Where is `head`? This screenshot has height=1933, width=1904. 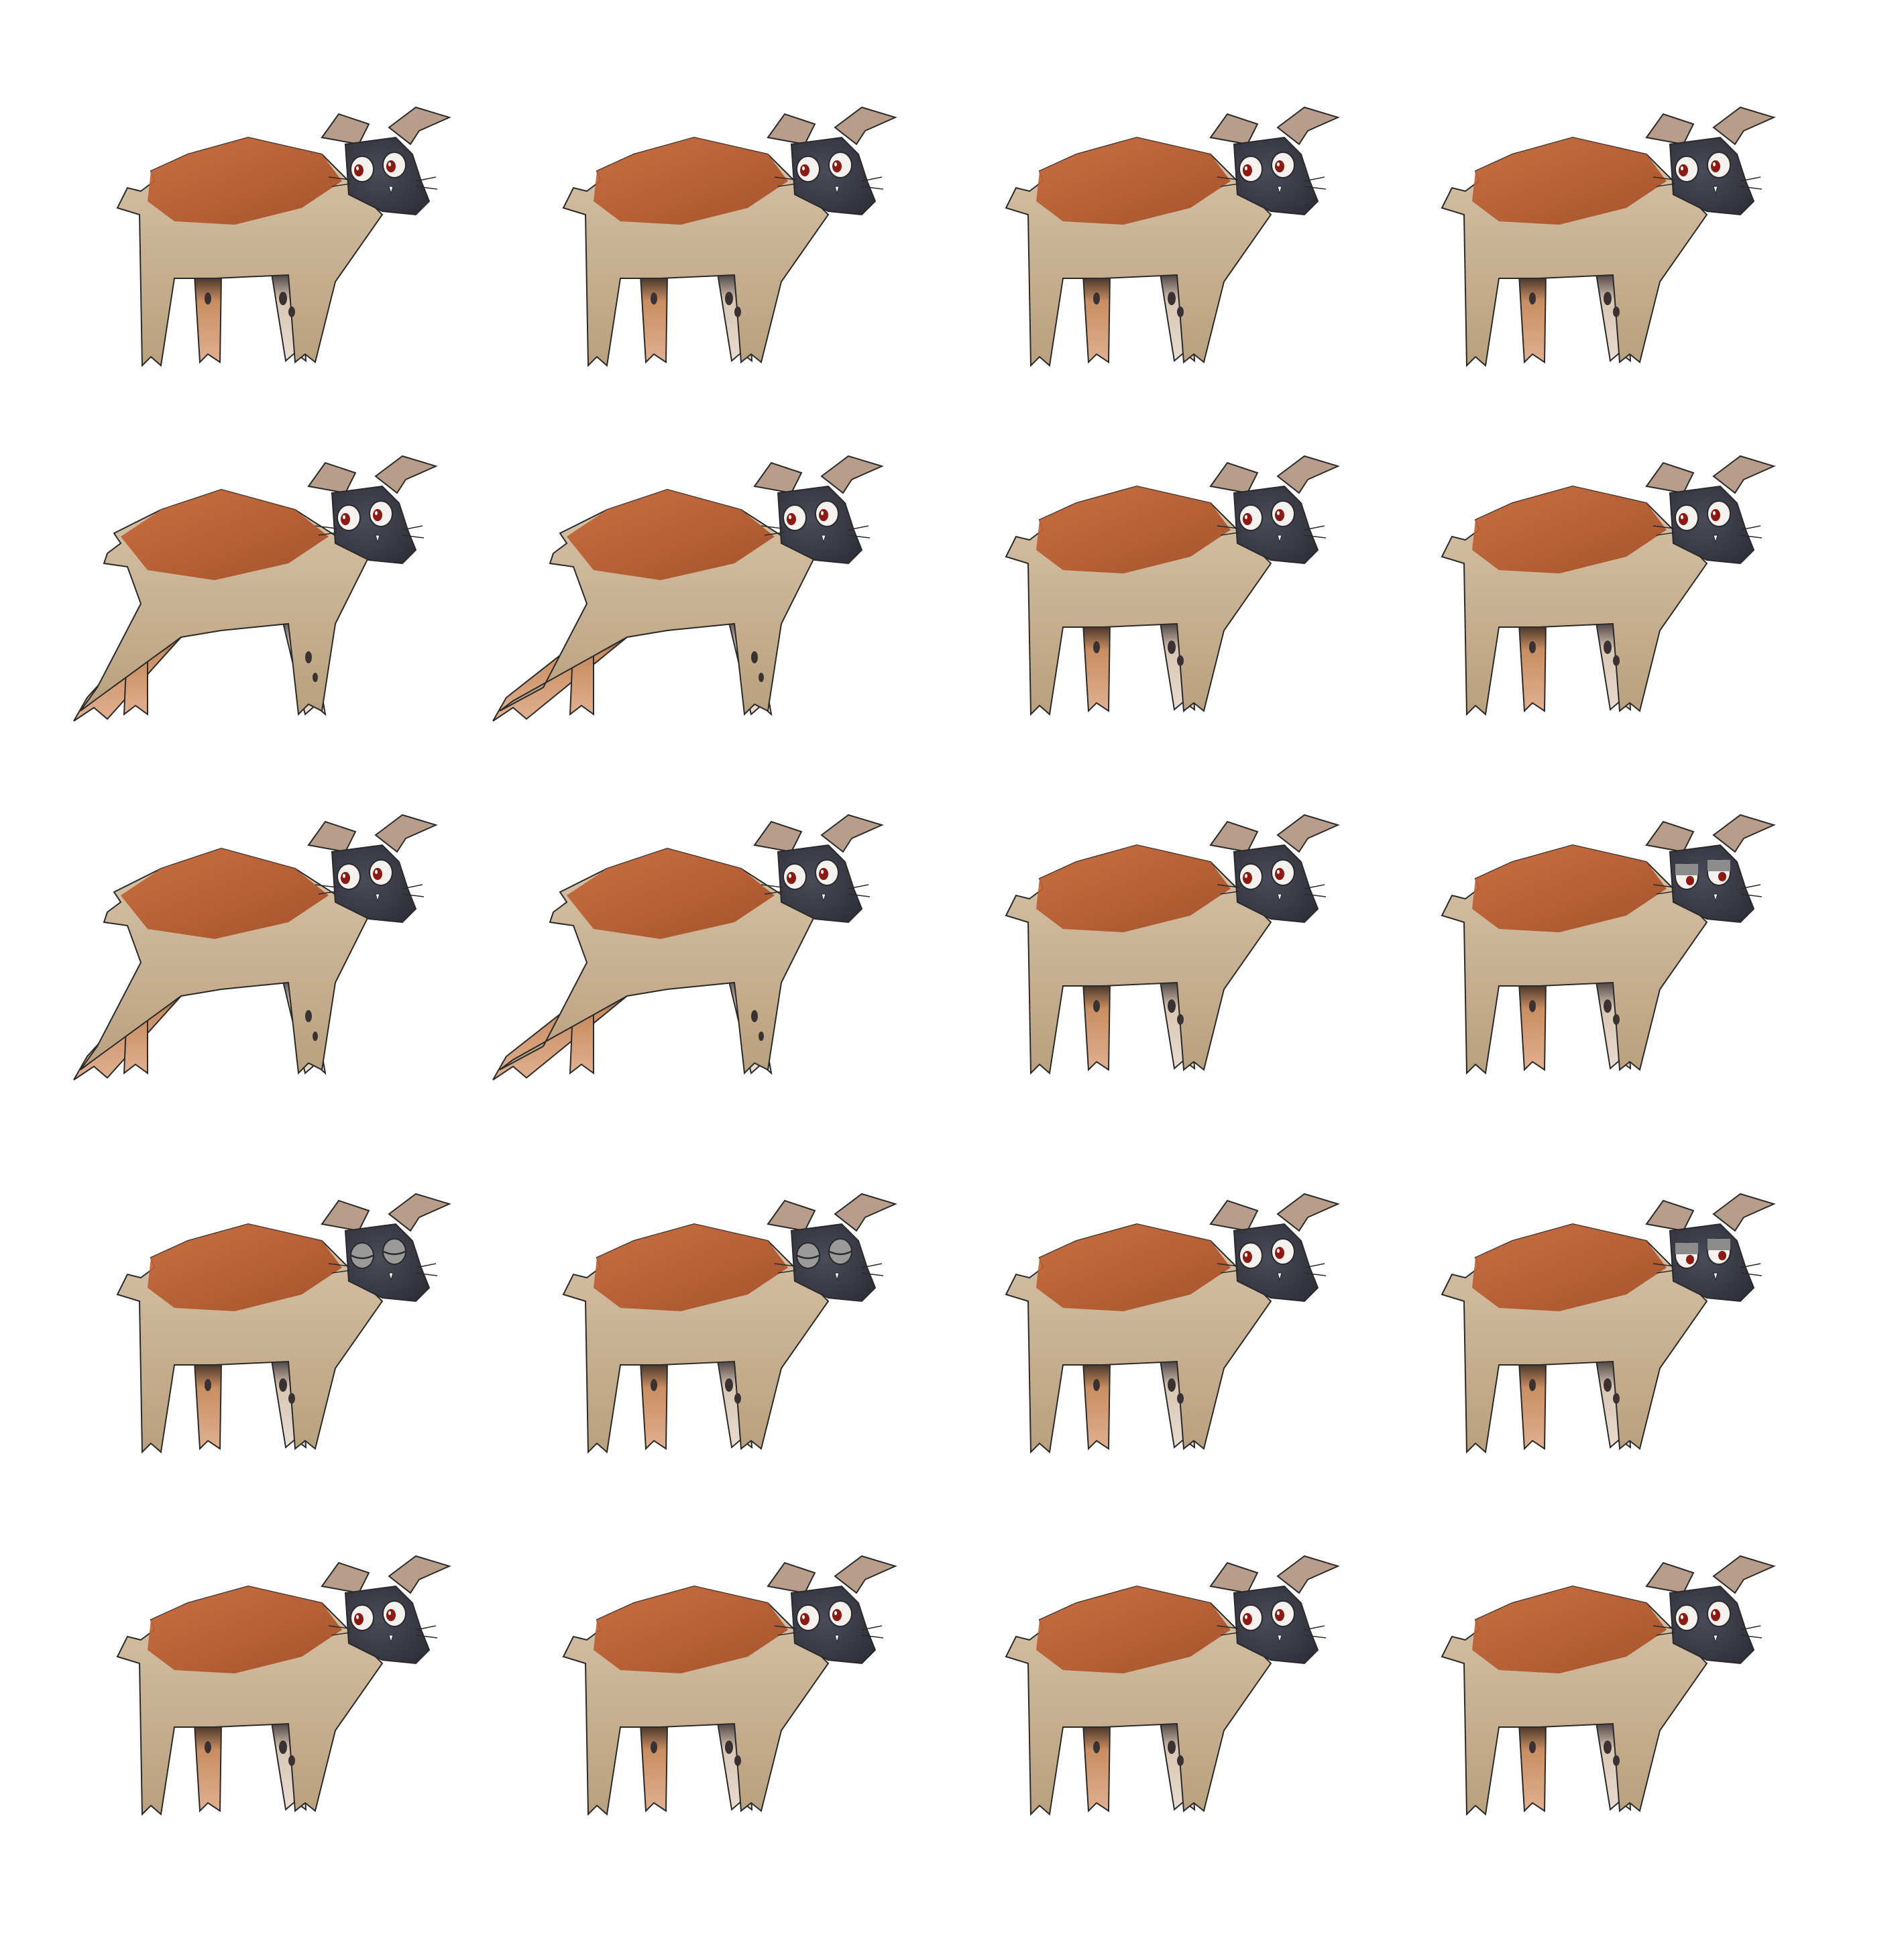 head is located at coordinates (1710, 869).